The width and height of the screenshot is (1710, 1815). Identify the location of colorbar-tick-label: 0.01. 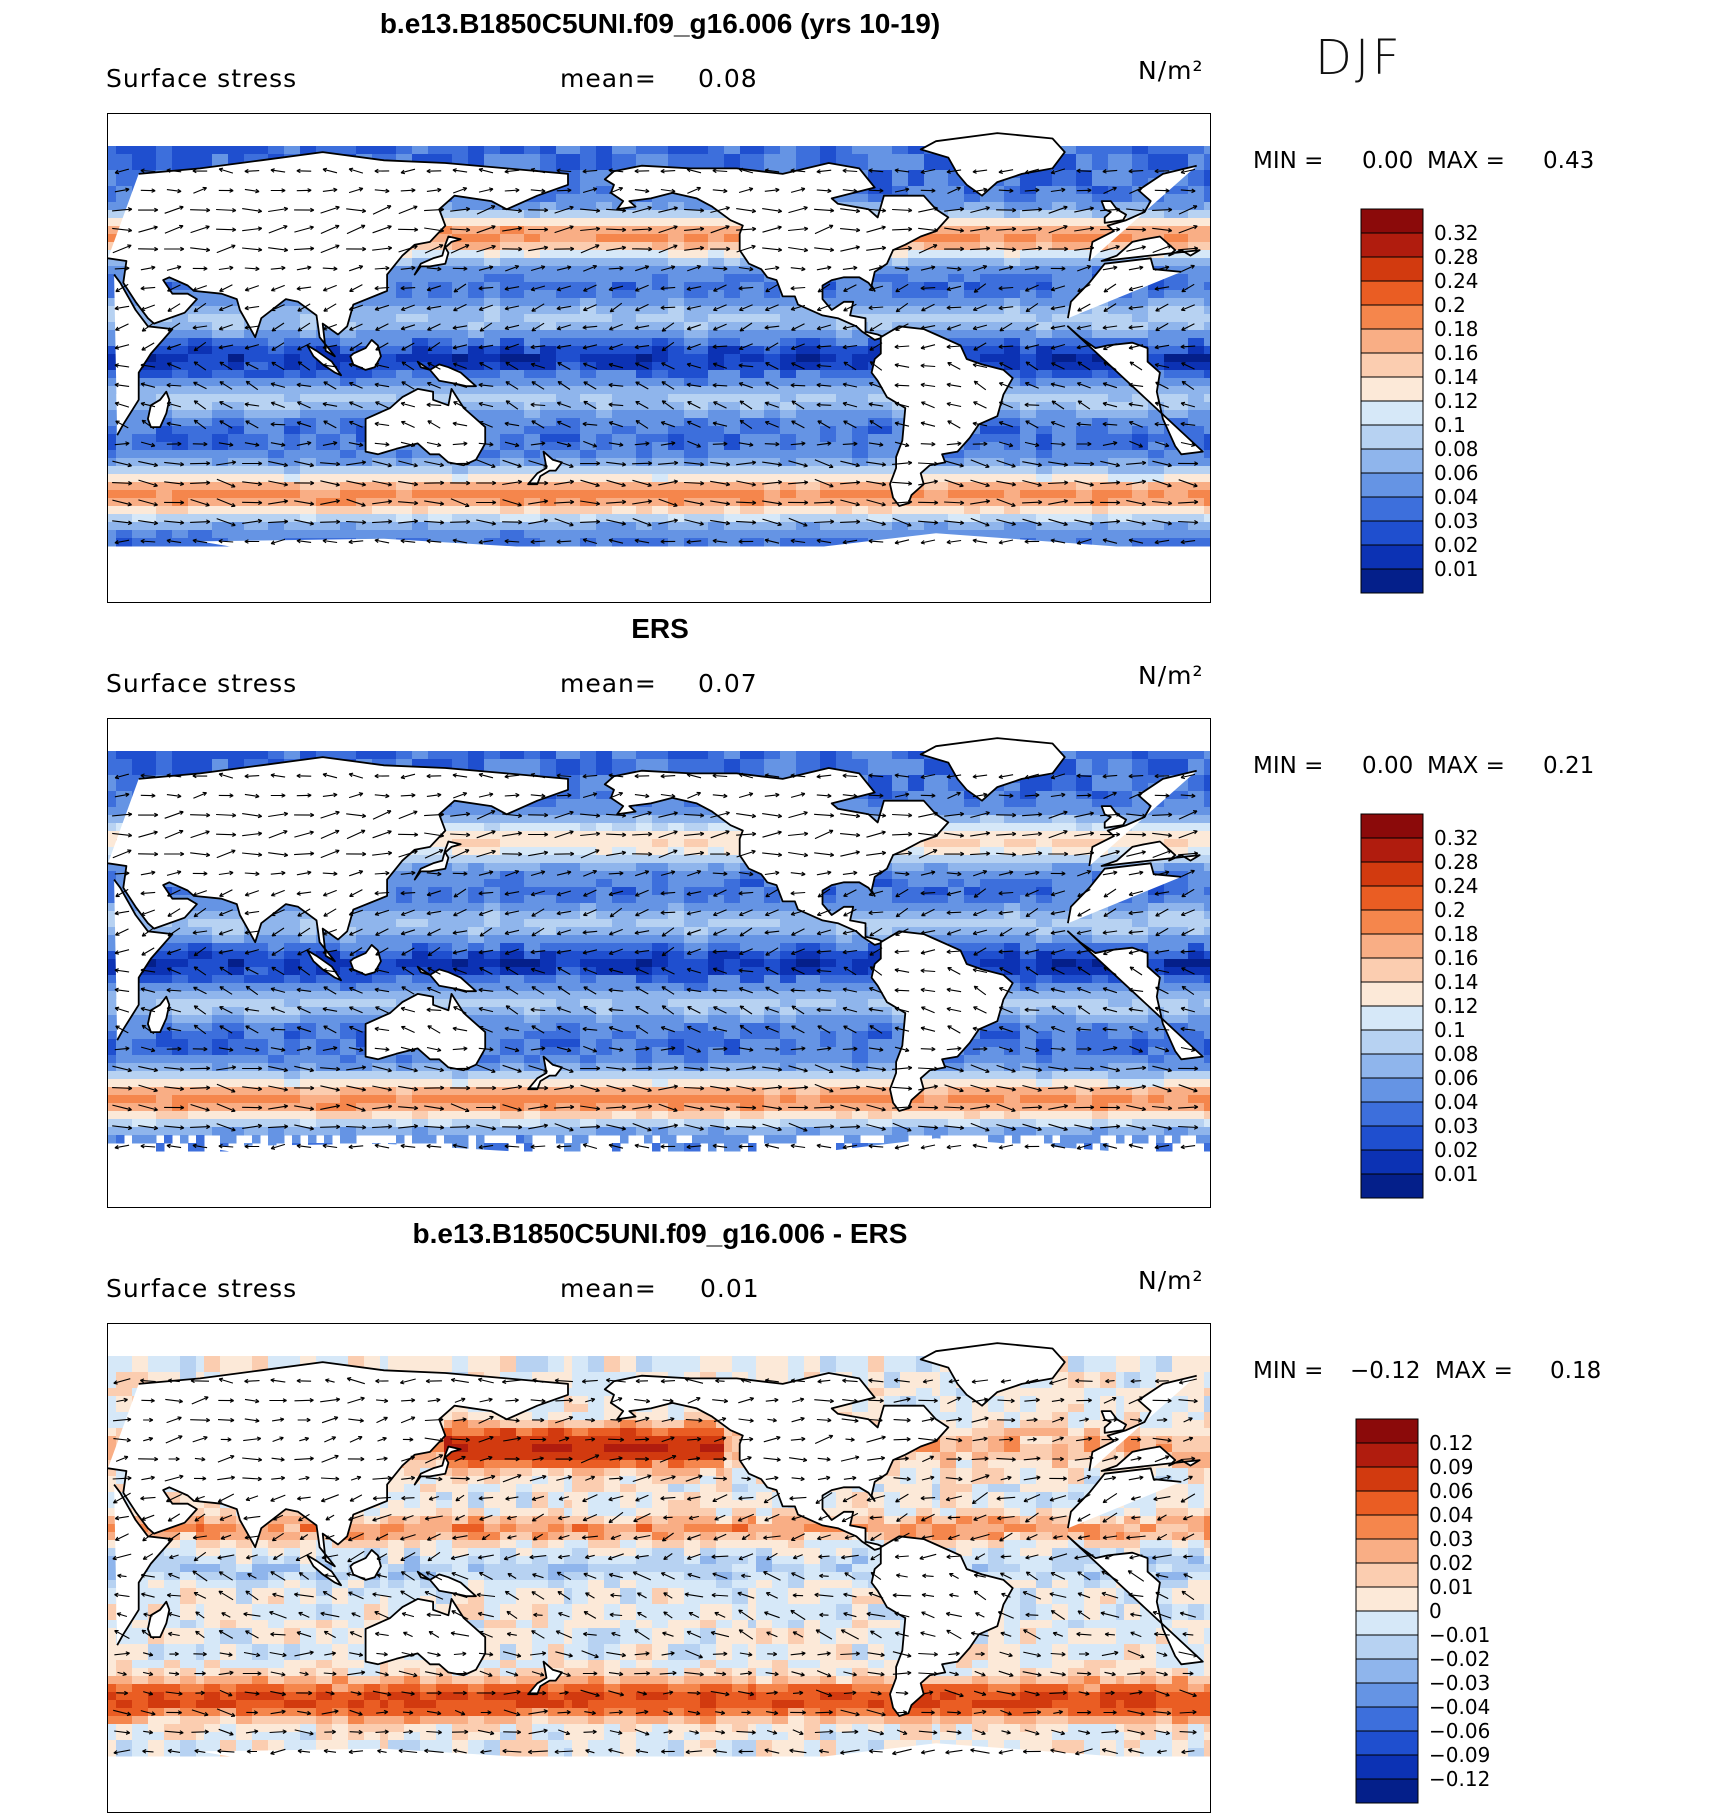
(1456, 569).